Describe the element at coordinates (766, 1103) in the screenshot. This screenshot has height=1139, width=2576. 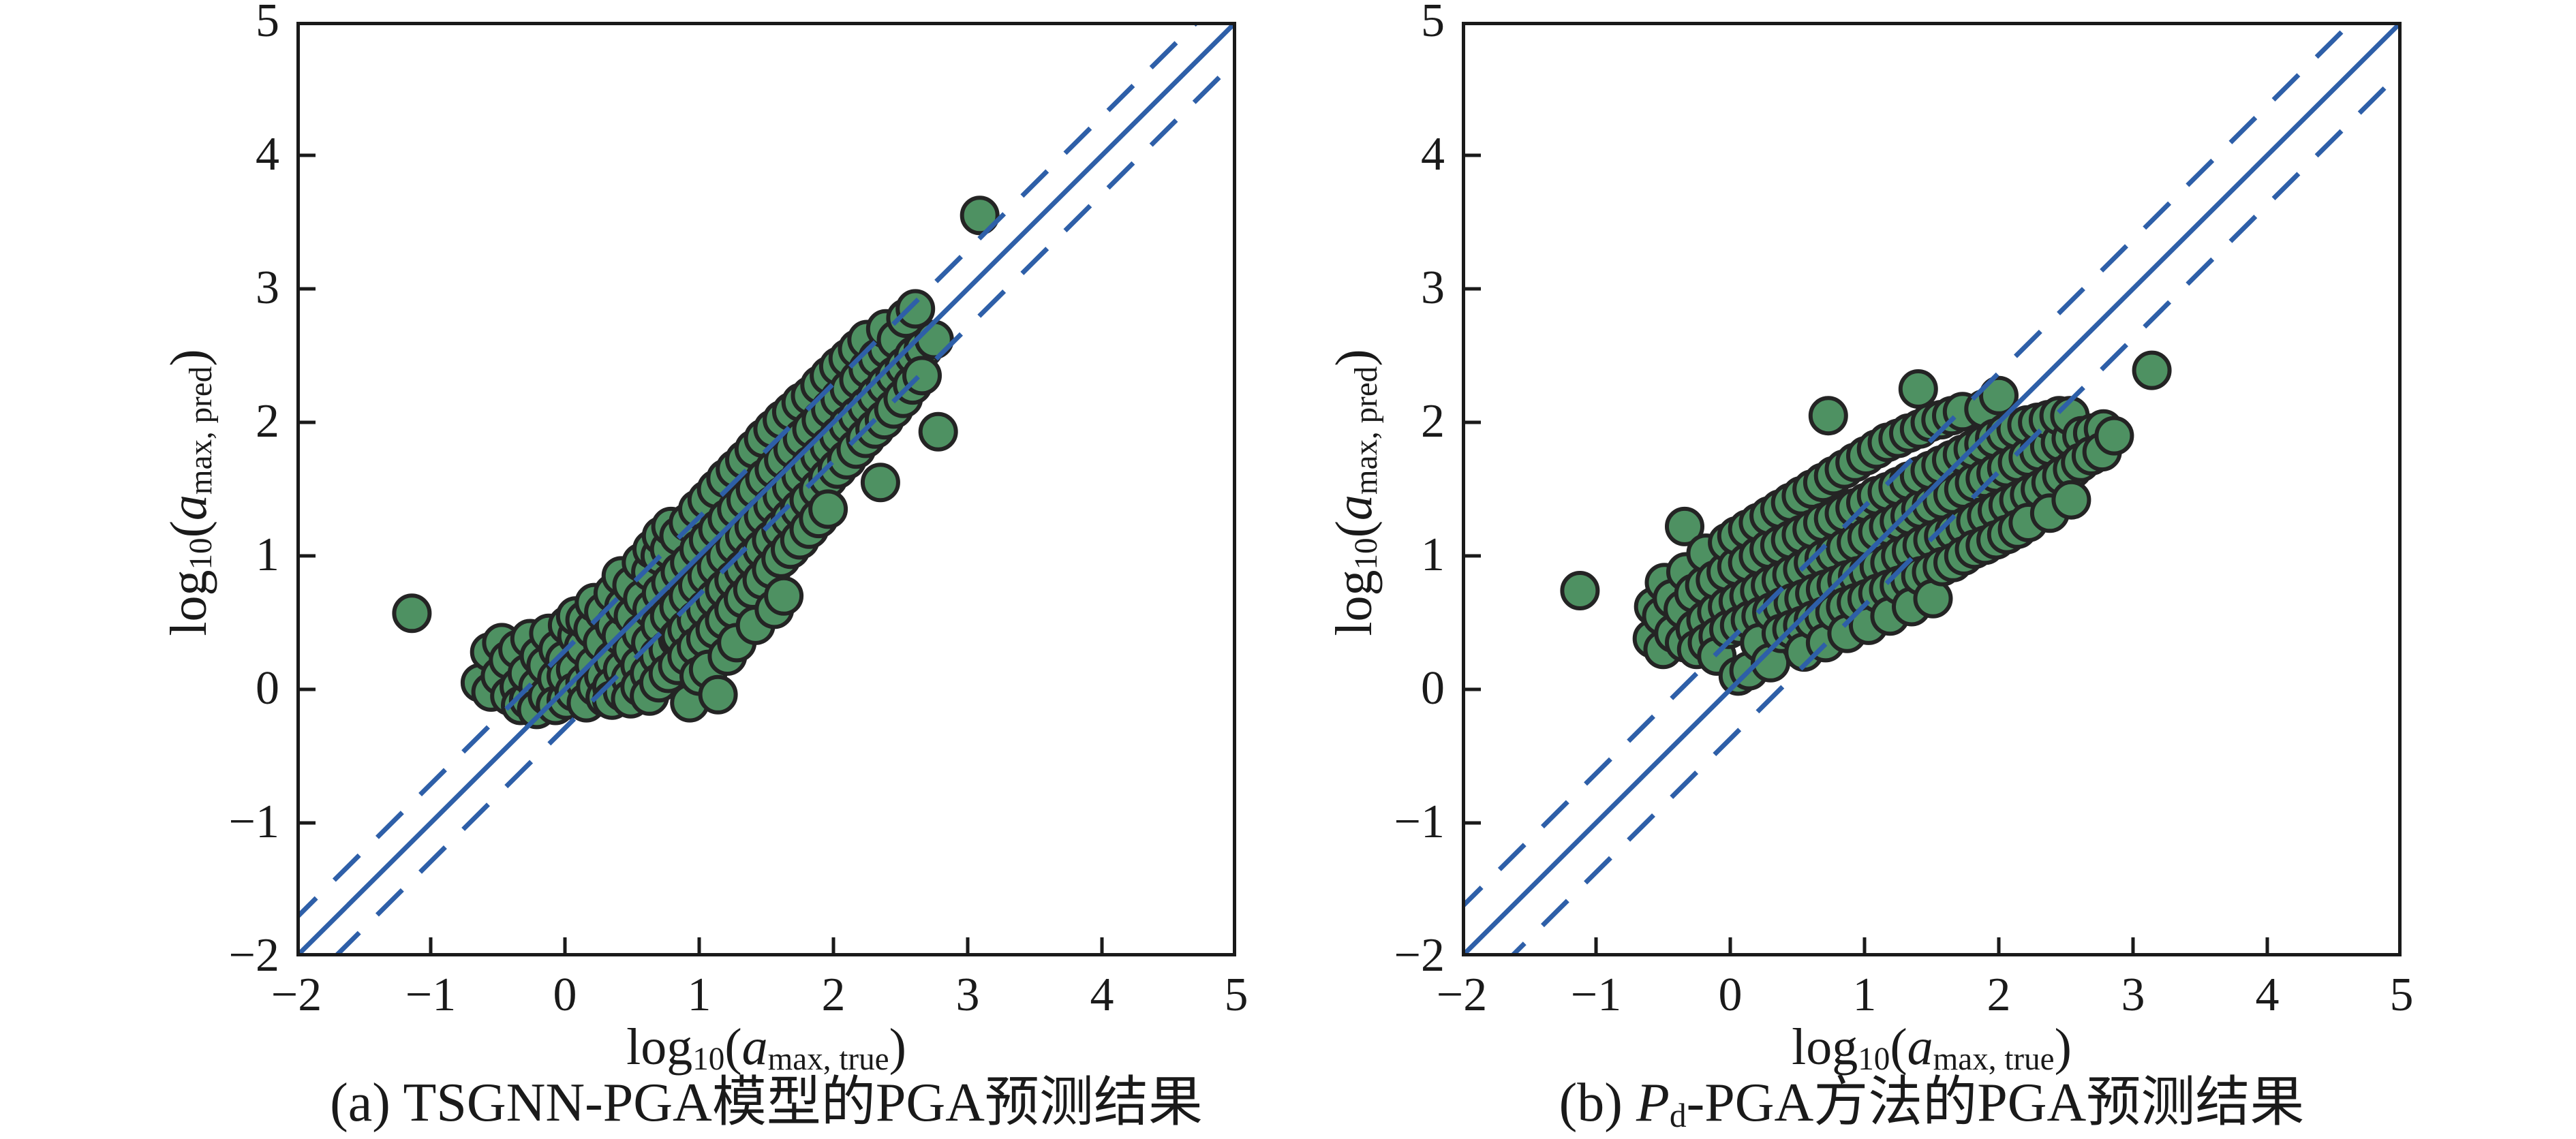
I see `caption-a: (a) TSGNN-PGA模型的PGA预测结果` at that location.